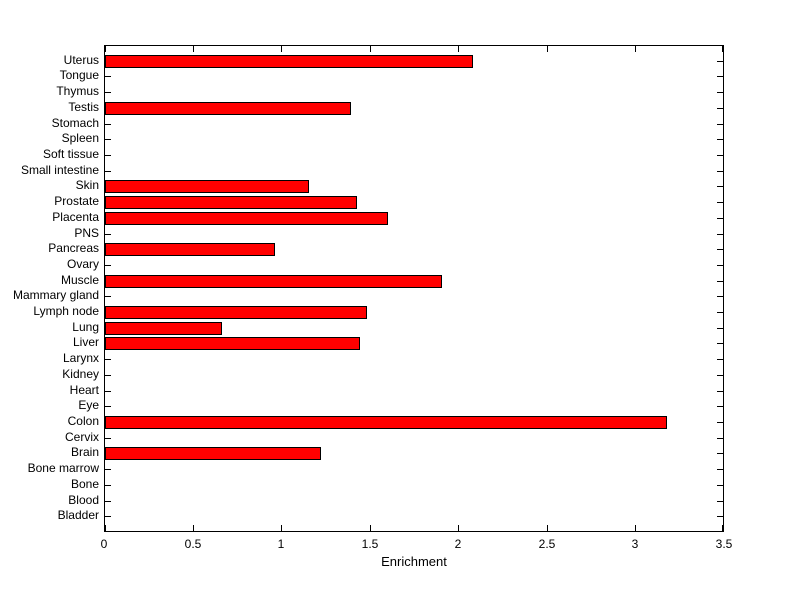 The height and width of the screenshot is (599, 800). Describe the element at coordinates (85, 342) in the screenshot. I see `y-tick-label-liver: Liver` at that location.